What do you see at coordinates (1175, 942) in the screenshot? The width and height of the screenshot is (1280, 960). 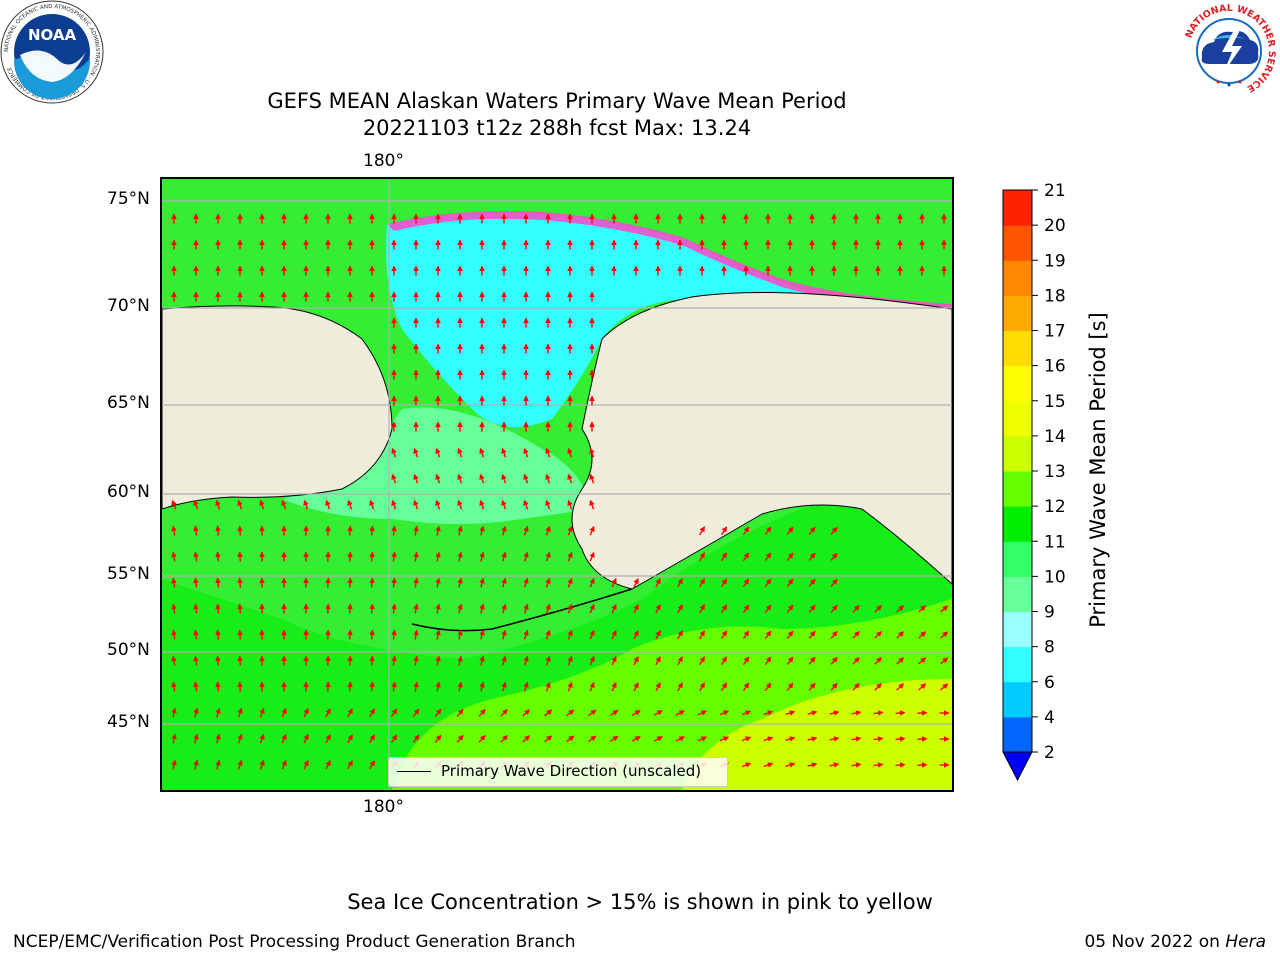 I see `footer-date: 05 Nov 2022 on Hera` at bounding box center [1175, 942].